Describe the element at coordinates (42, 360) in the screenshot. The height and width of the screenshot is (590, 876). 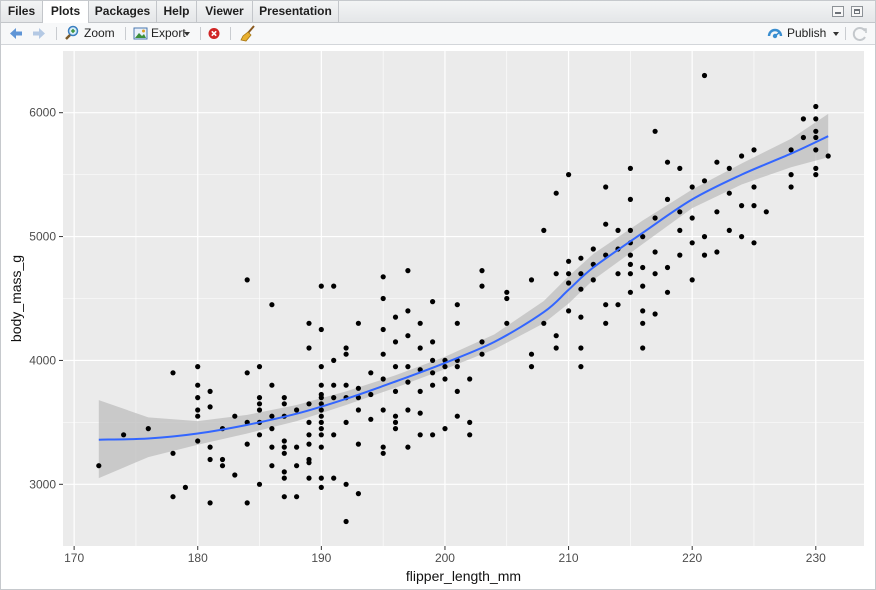
I see `y-tick-label: 4000` at that location.